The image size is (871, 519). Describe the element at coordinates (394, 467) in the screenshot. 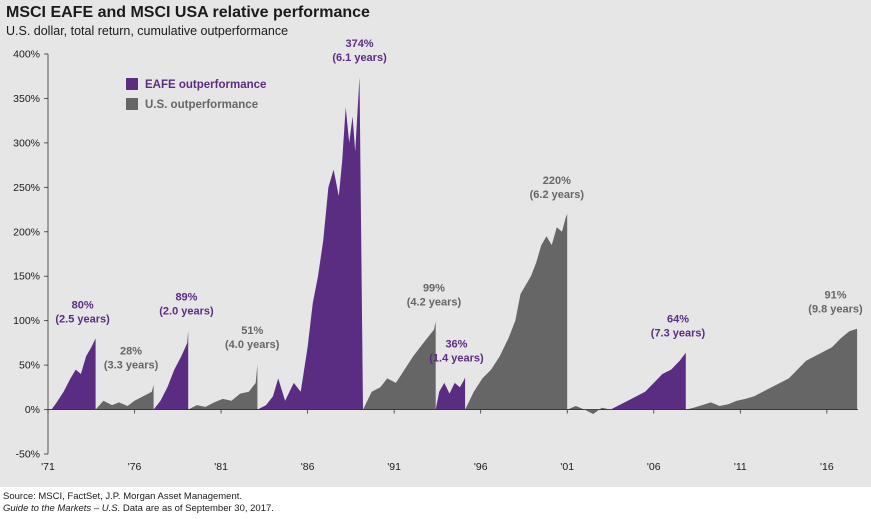

I see `x-tick-label: '91` at that location.